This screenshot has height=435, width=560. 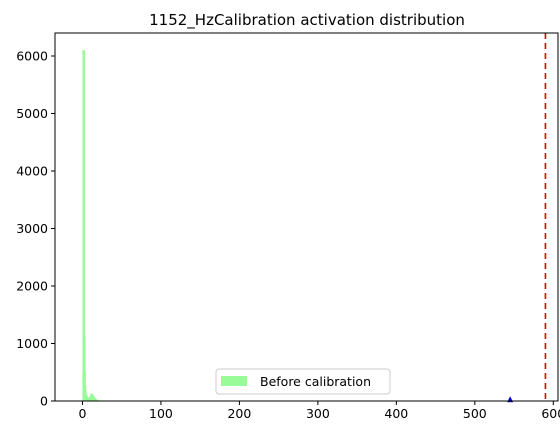 I want to click on y-tick-label: 3000, so click(x=32, y=228).